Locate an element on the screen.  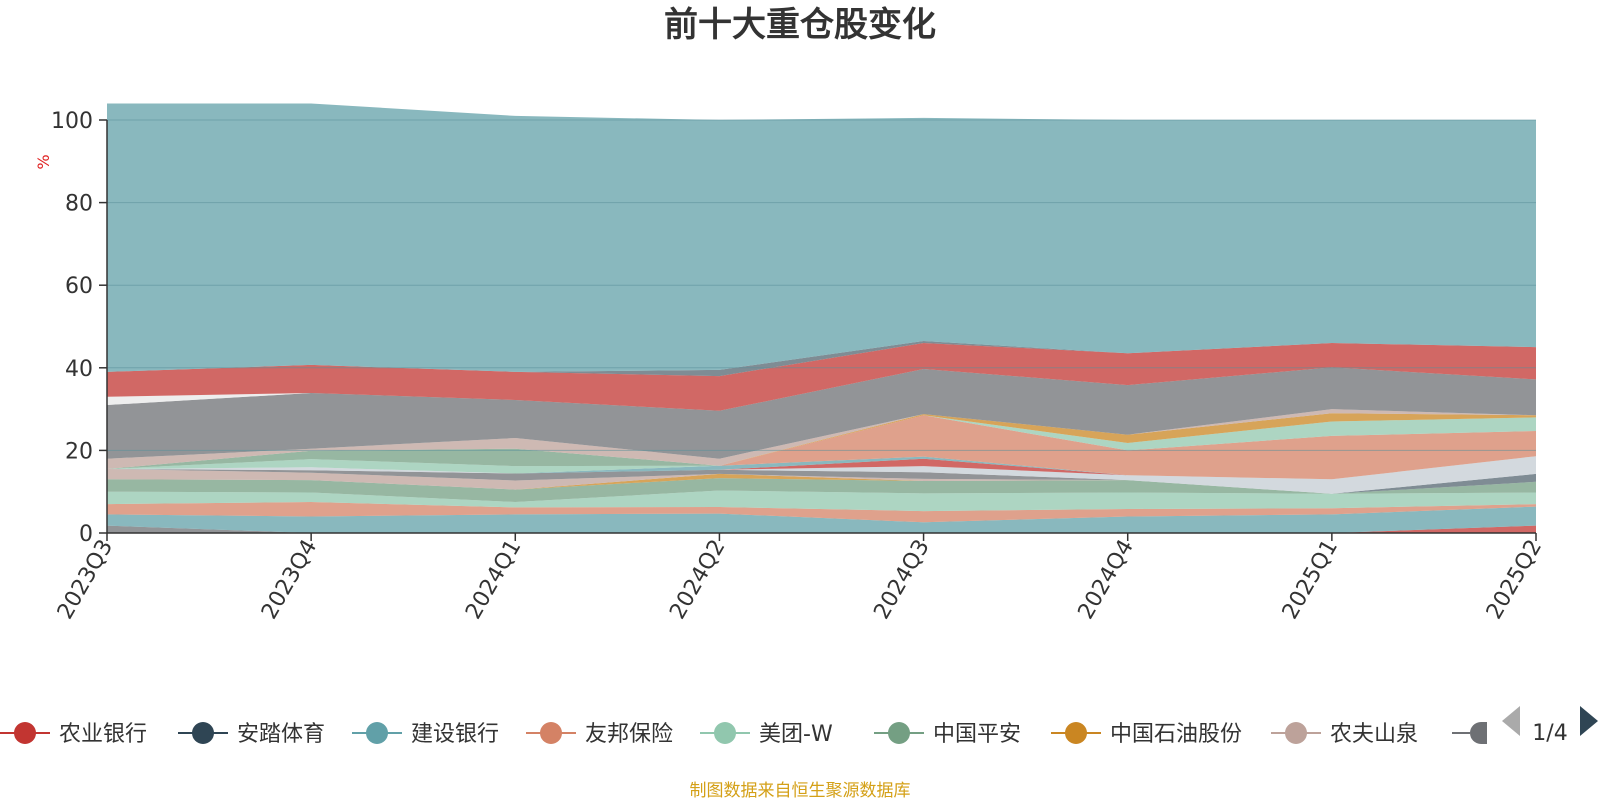
legend-item: 农业银行 is located at coordinates (73, 734).